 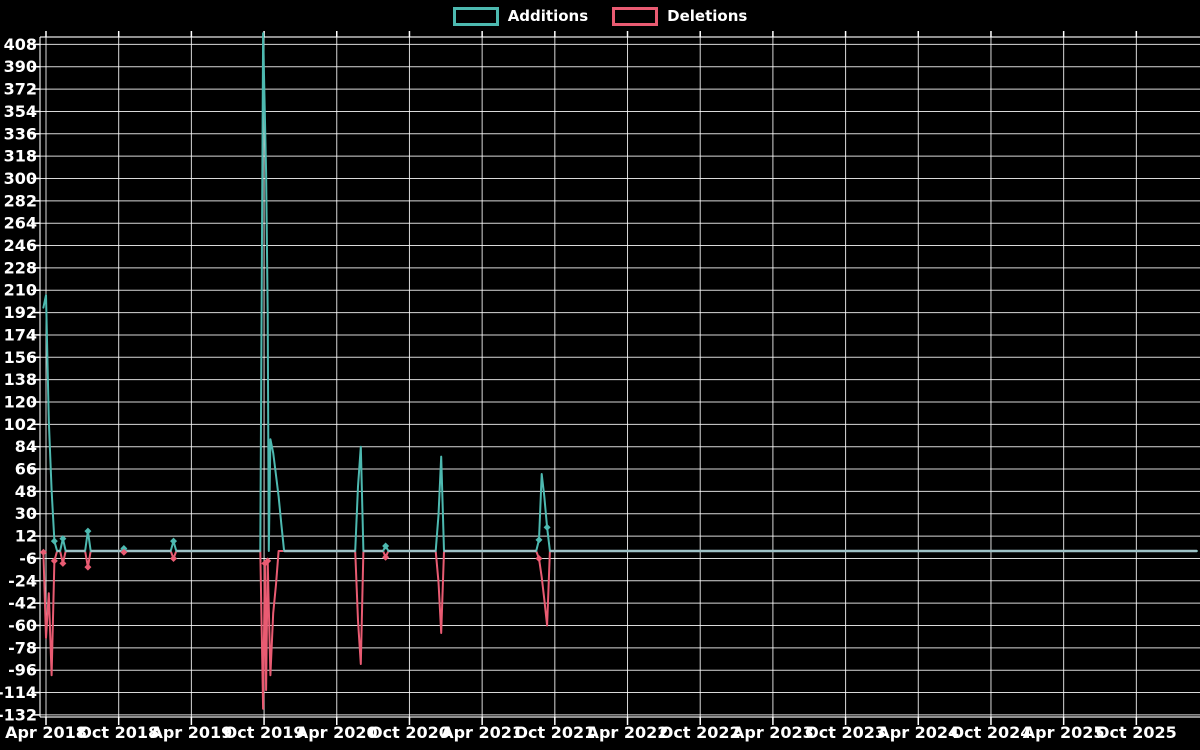 What do you see at coordinates (20, 245) in the screenshot?
I see `y-axis-label: 246` at bounding box center [20, 245].